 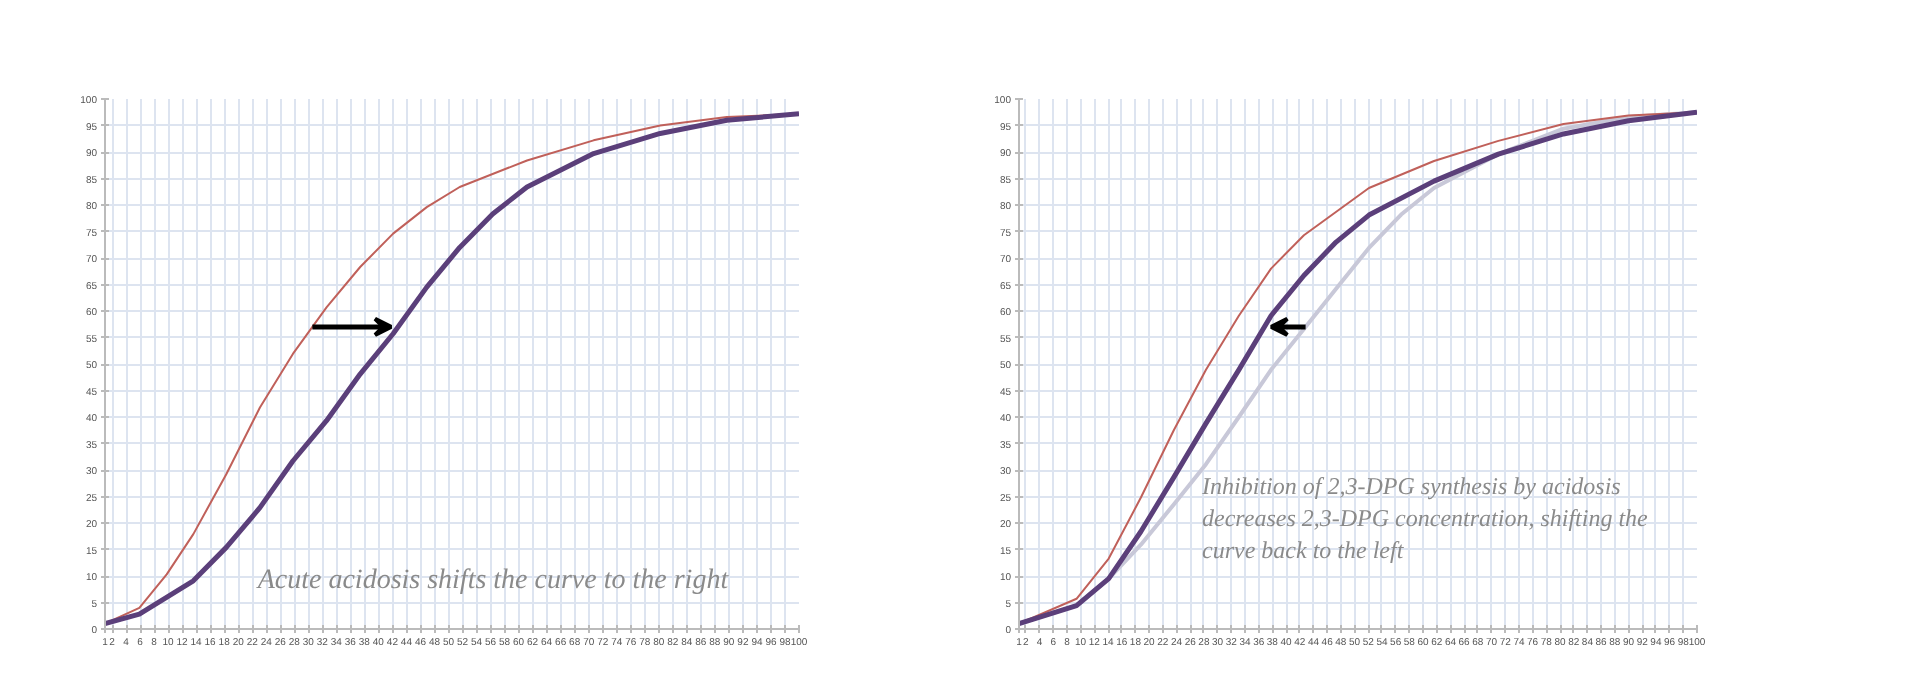 What do you see at coordinates (493, 581) in the screenshot?
I see `annotation: Acute acidosis shifts the curve to the right` at bounding box center [493, 581].